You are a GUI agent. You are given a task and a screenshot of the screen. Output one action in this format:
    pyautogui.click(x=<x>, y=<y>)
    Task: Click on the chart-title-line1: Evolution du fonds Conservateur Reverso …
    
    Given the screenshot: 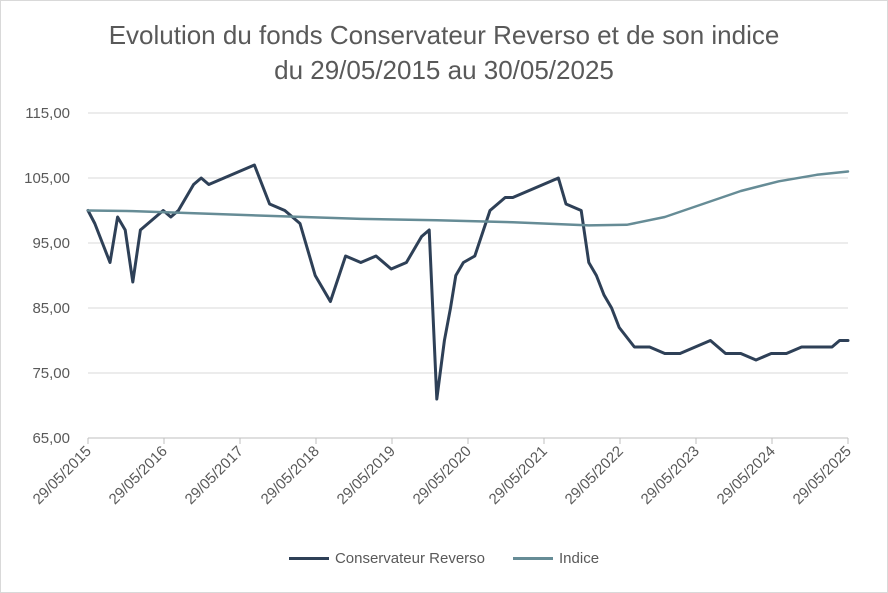 What is the action you would take?
    pyautogui.click(x=444, y=35)
    